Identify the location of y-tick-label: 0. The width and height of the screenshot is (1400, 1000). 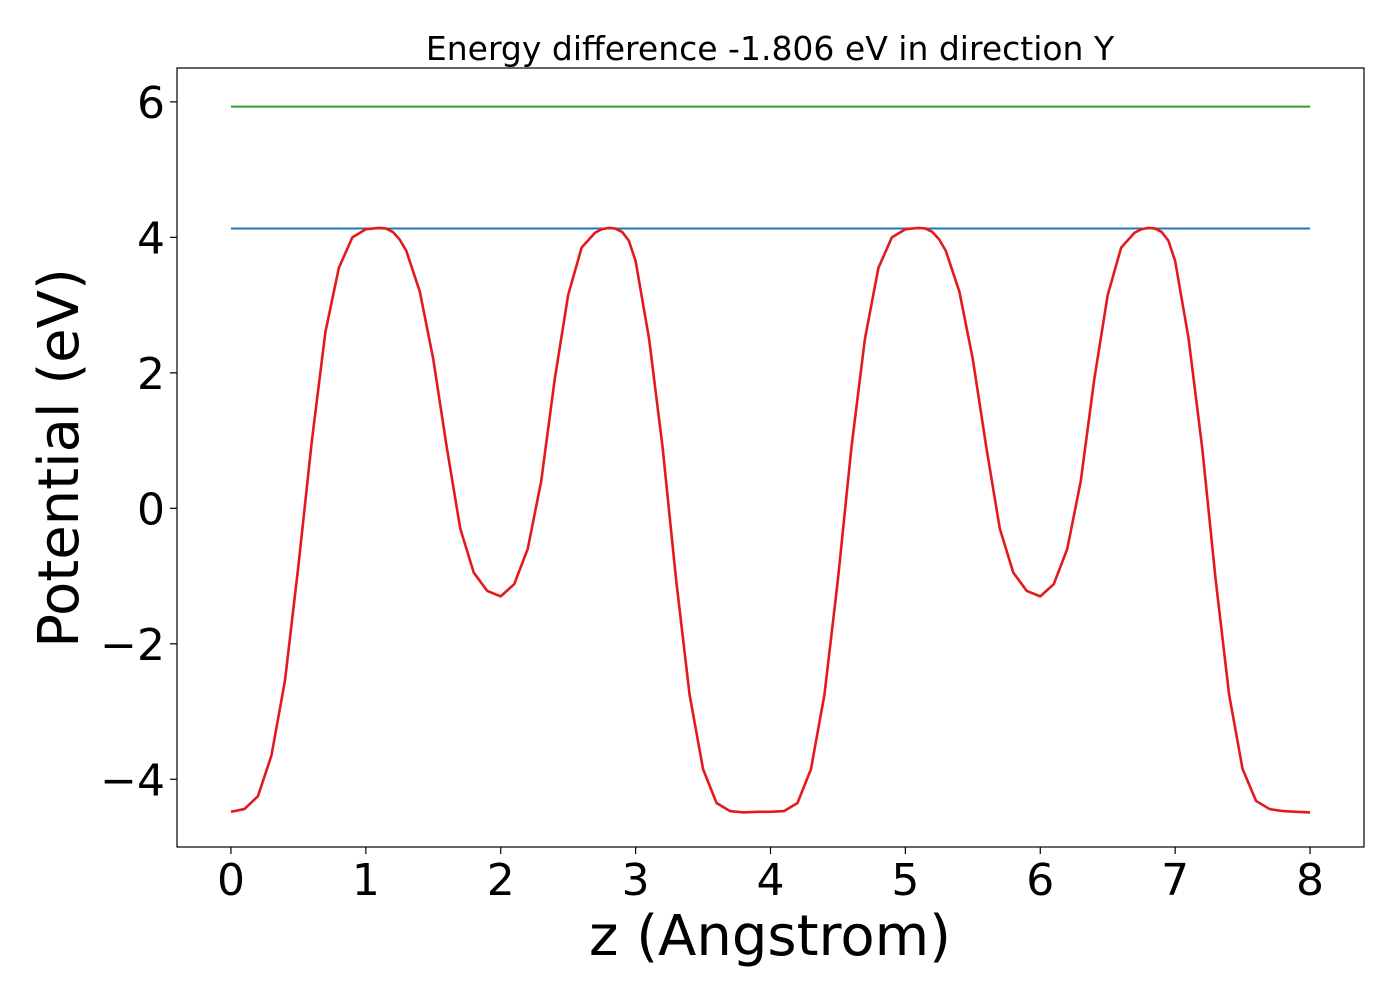
(151, 509).